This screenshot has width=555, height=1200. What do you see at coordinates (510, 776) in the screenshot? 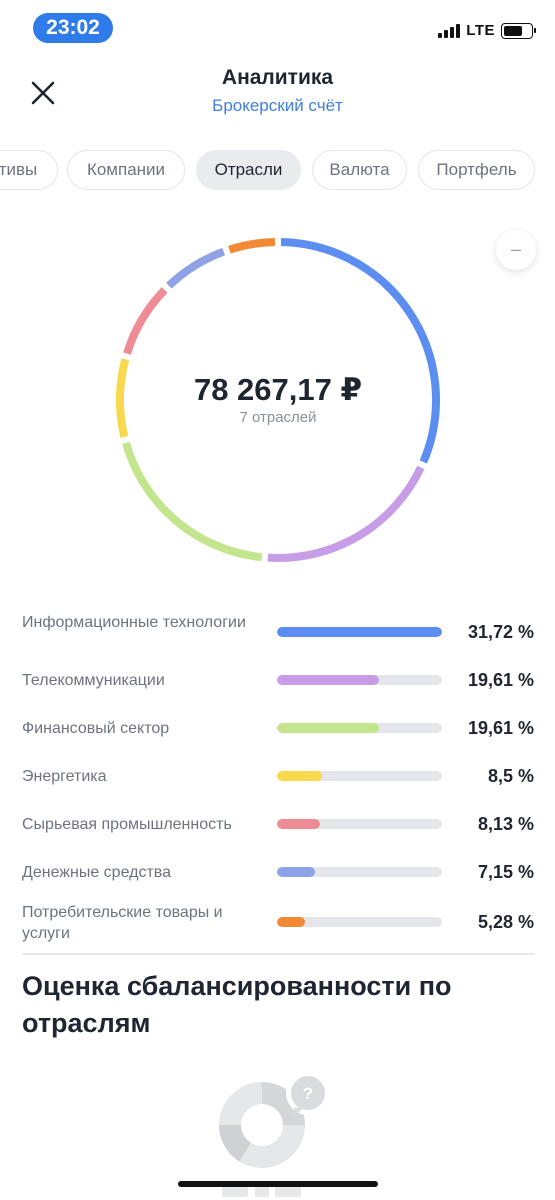
I see `legend-percent: 8,5 %` at bounding box center [510, 776].